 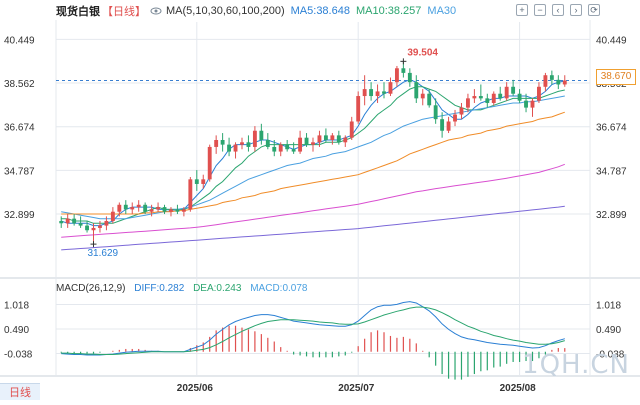 What do you see at coordinates (20, 391) in the screenshot?
I see `period-tab-daily: 日线` at bounding box center [20, 391].